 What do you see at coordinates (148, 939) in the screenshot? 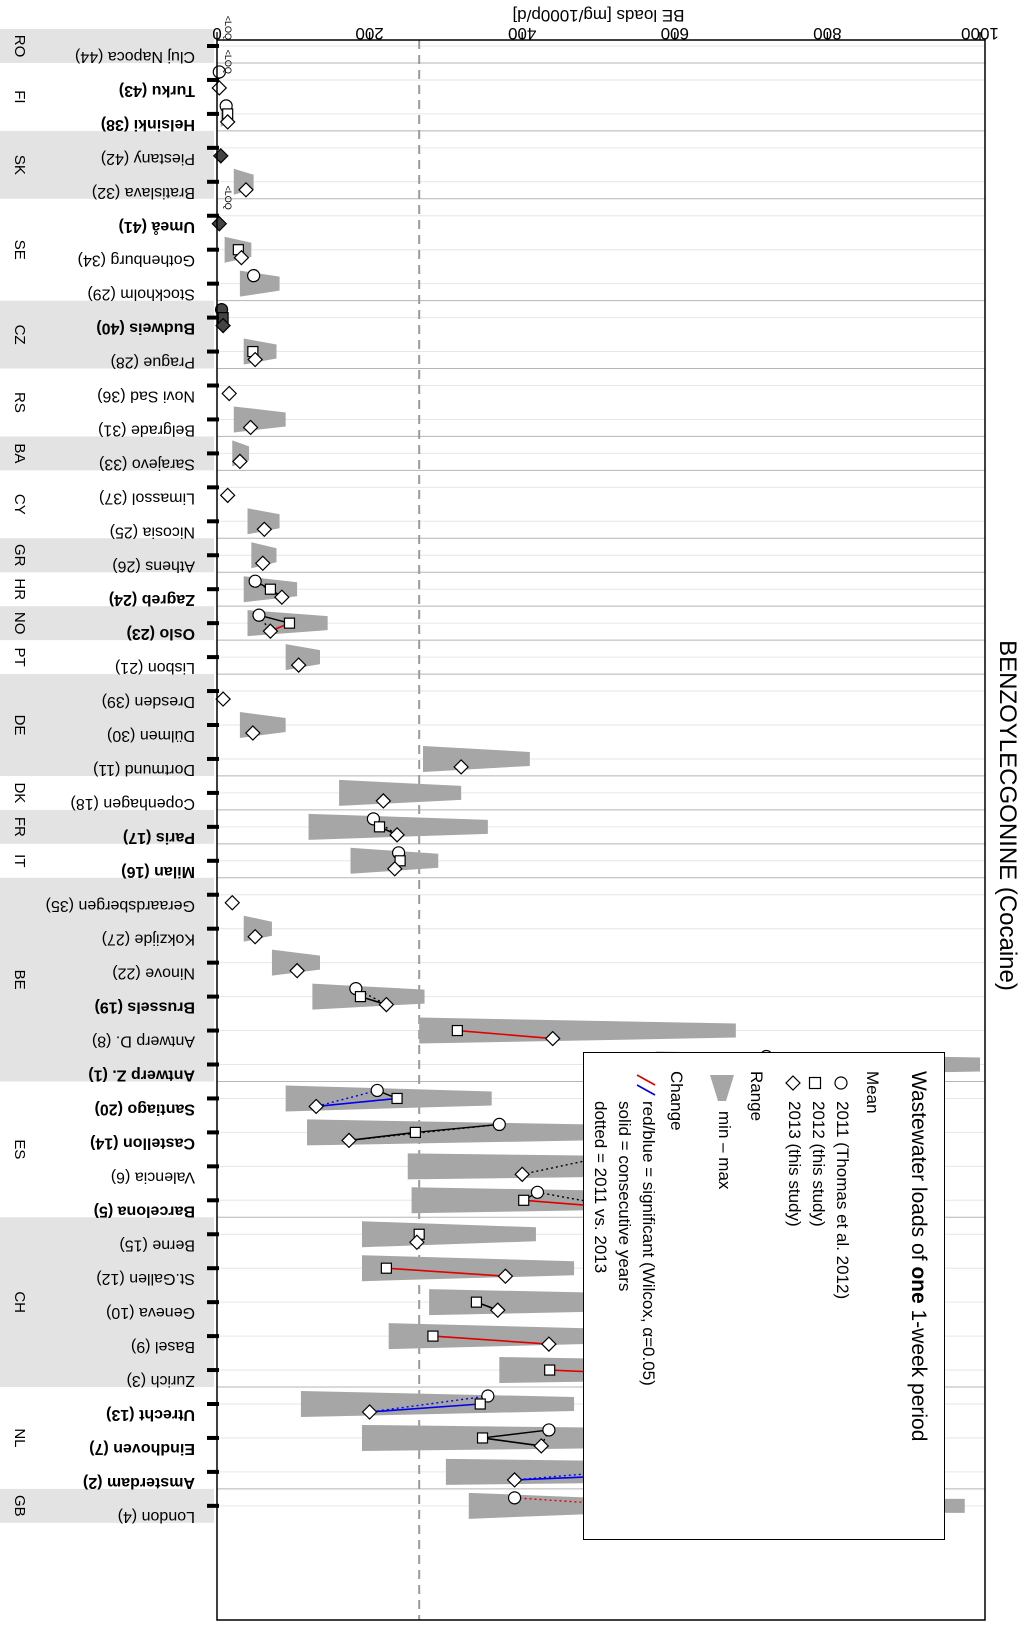
I see `city-label: Kokzijde (27)` at bounding box center [148, 939].